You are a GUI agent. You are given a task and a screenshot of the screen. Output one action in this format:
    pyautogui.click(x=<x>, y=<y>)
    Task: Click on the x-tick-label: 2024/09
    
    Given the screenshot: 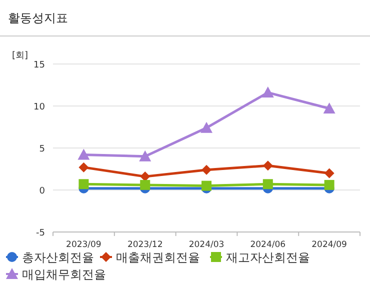 What is the action you would take?
    pyautogui.click(x=329, y=245)
    